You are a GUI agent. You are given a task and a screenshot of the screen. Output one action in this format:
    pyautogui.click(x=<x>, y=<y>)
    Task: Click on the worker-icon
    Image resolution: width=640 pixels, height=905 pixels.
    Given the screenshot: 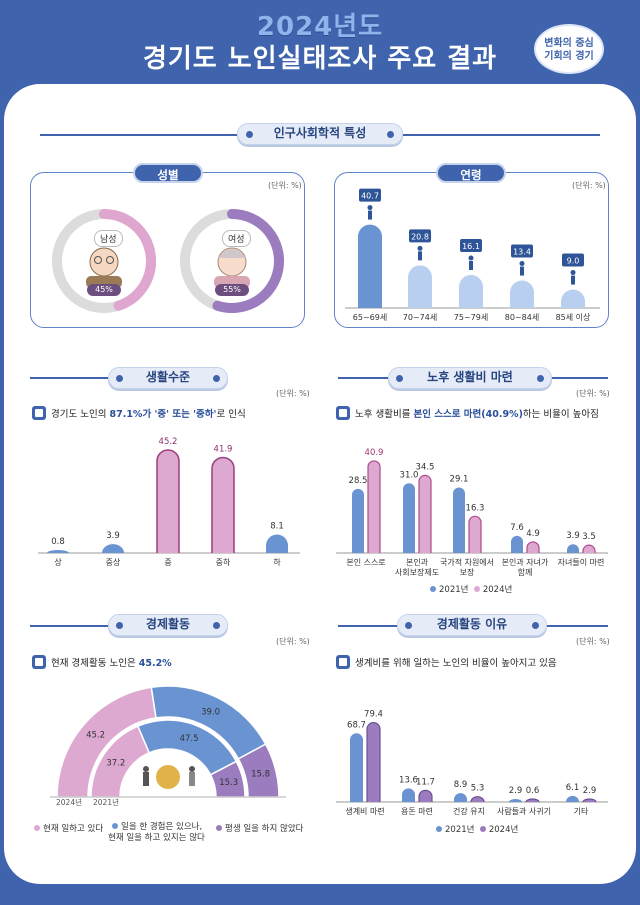 What is the action you would take?
    pyautogui.click(x=146, y=769)
    